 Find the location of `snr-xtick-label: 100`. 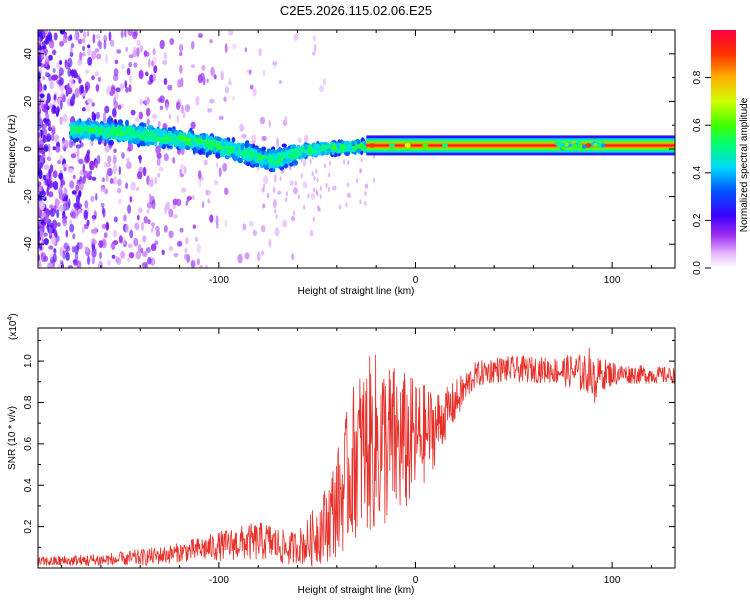

snr-xtick-label: 100 is located at coordinates (612, 580).